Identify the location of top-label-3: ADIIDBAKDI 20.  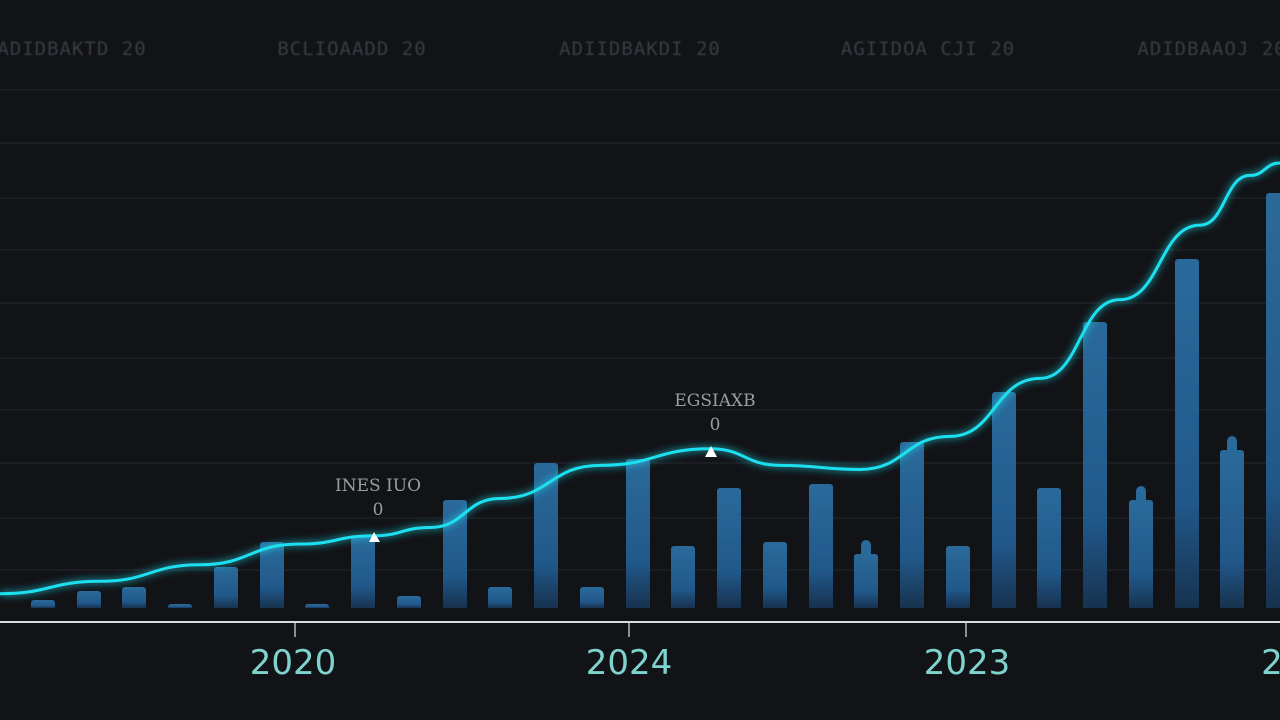
(640, 49).